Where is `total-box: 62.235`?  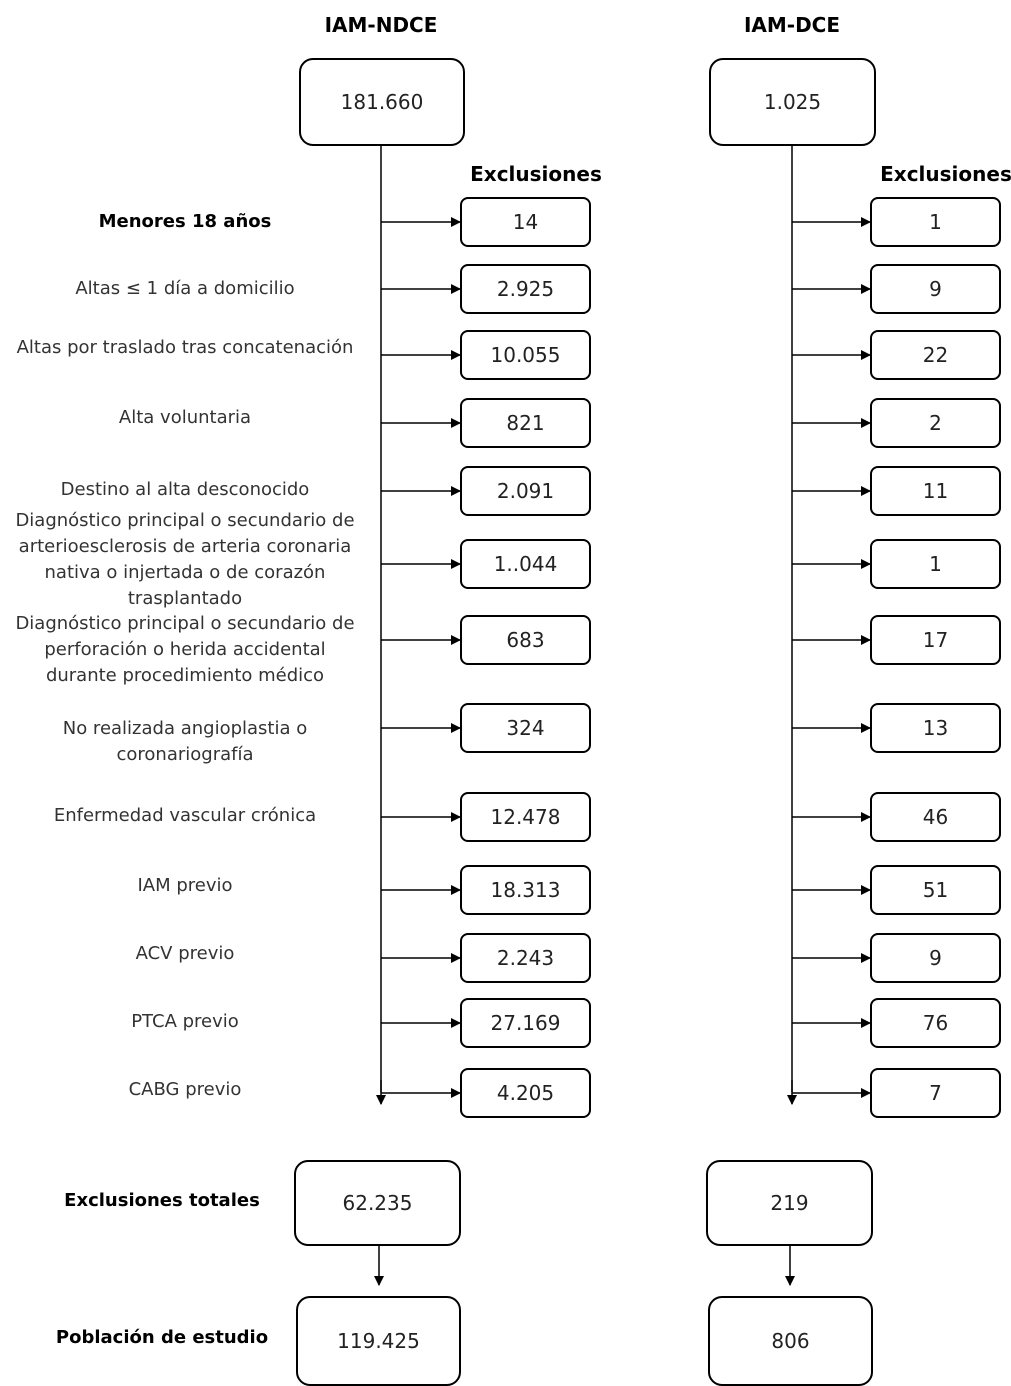
total-box: 62.235 is located at coordinates (377, 1203).